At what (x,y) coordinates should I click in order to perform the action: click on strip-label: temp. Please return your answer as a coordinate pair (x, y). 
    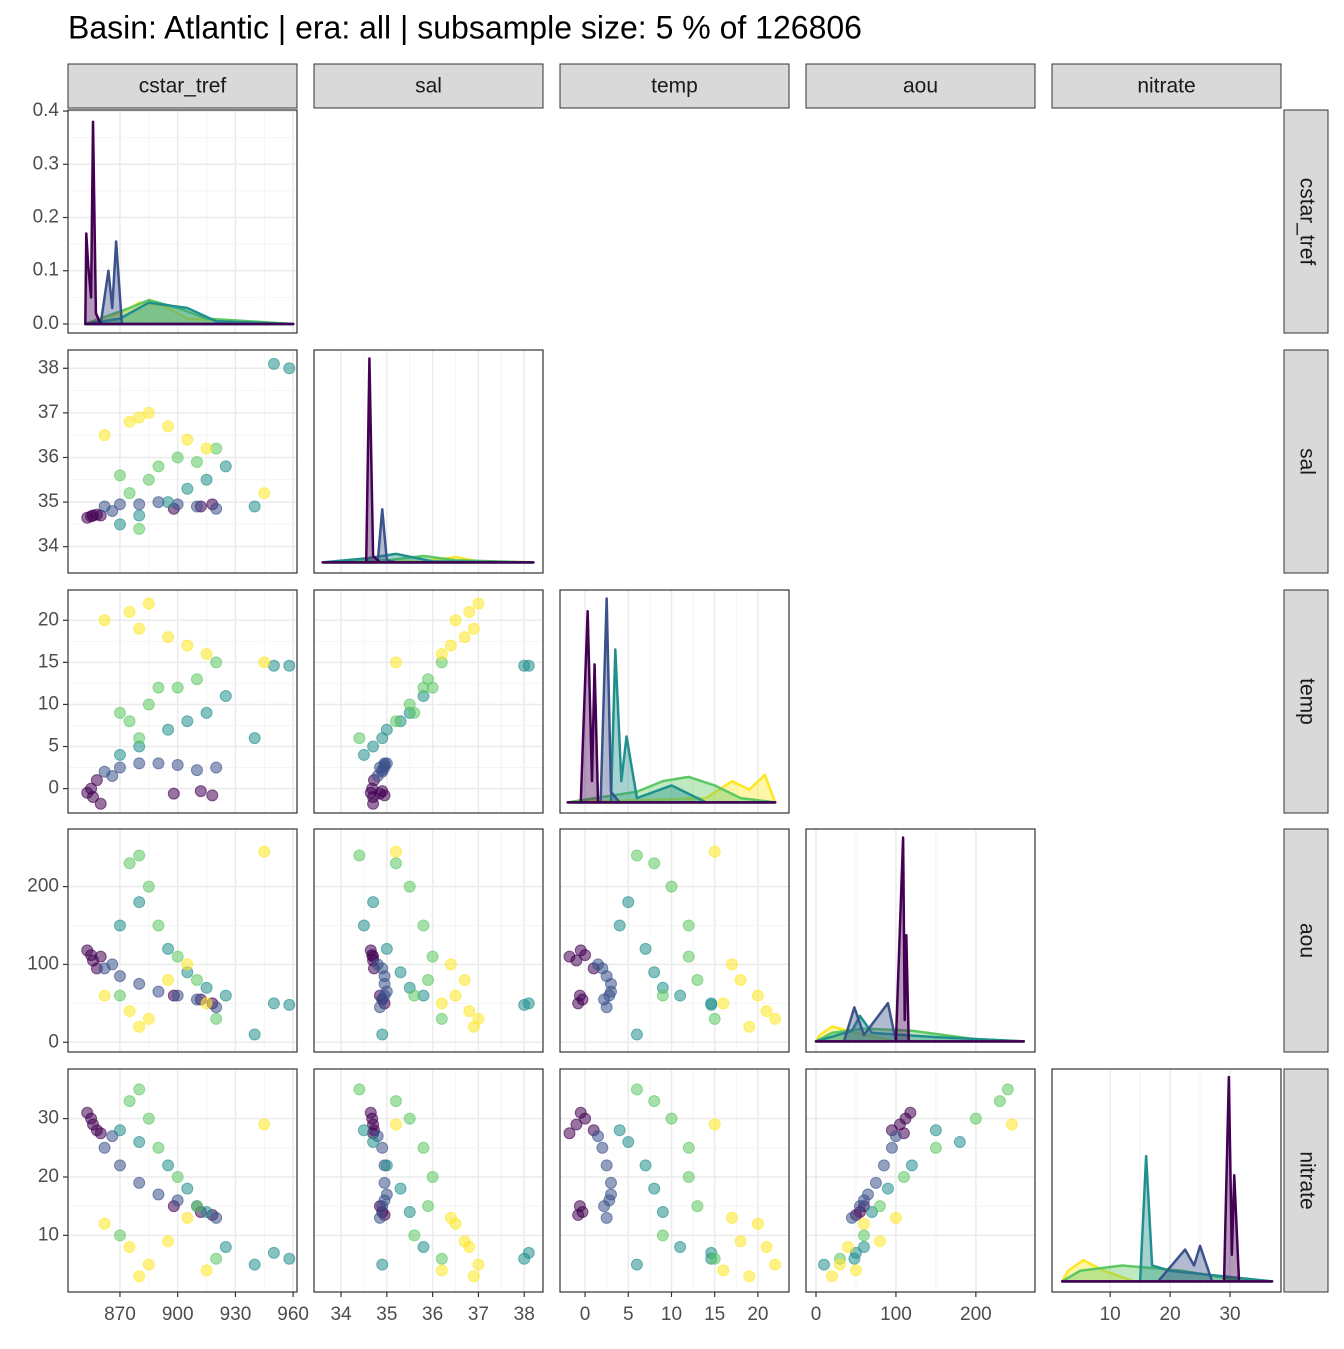
    Looking at the image, I should click on (674, 86).